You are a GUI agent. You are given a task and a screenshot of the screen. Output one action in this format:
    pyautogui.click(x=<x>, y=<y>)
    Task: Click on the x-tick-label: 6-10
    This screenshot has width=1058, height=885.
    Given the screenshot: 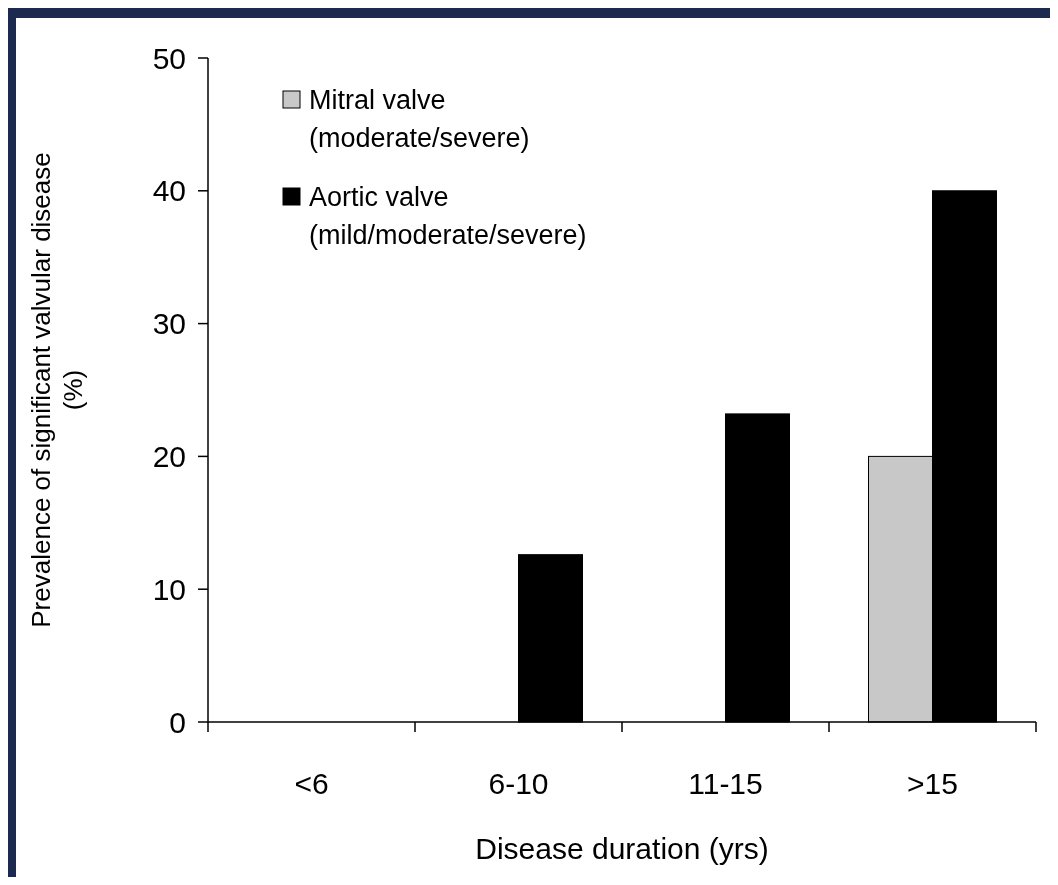 What is the action you would take?
    pyautogui.click(x=518, y=783)
    